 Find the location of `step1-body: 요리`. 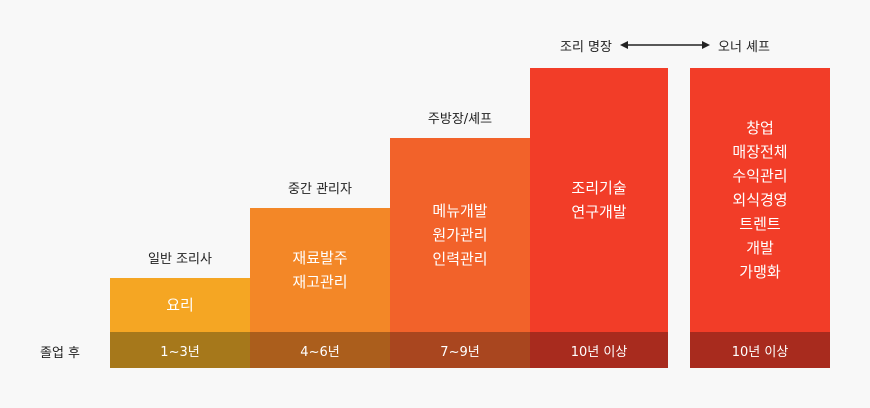

step1-body: 요리 is located at coordinates (180, 305).